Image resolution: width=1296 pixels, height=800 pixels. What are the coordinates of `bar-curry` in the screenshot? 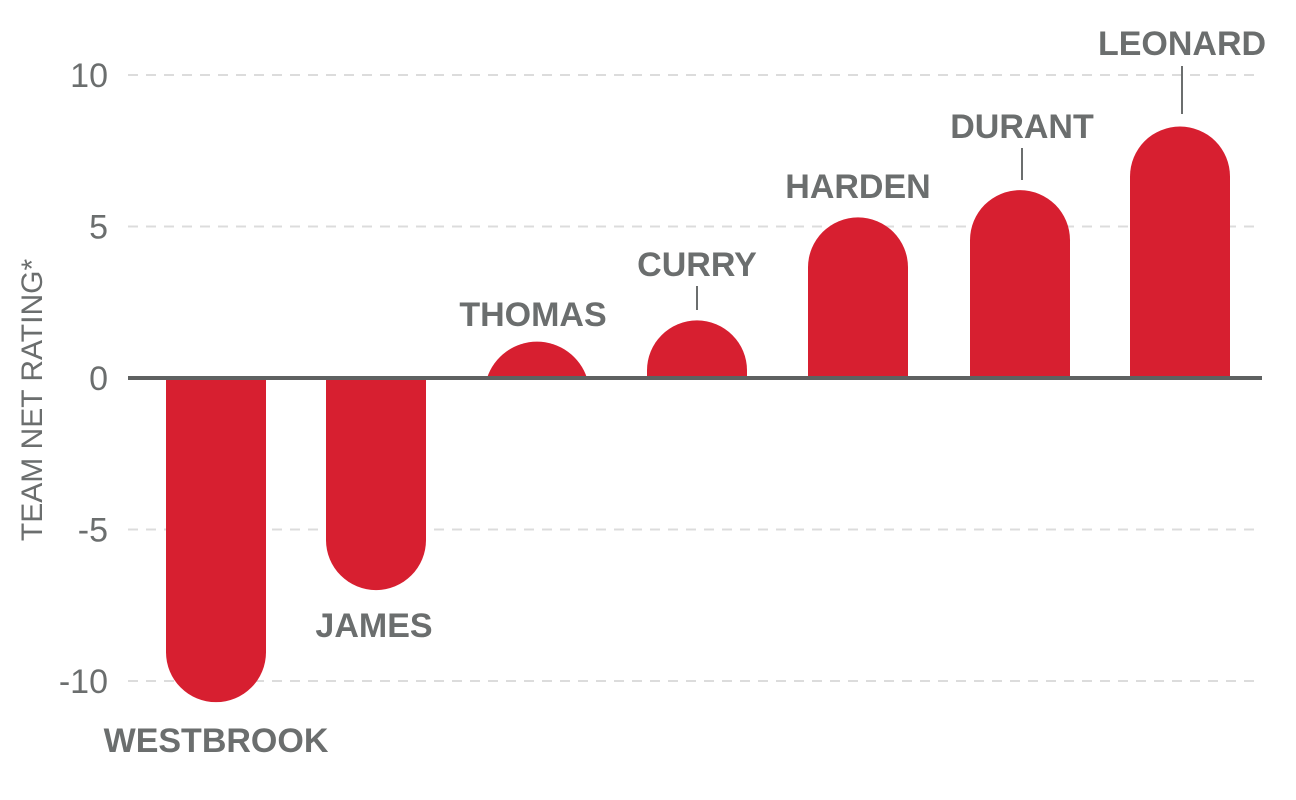 It's located at (697, 349).